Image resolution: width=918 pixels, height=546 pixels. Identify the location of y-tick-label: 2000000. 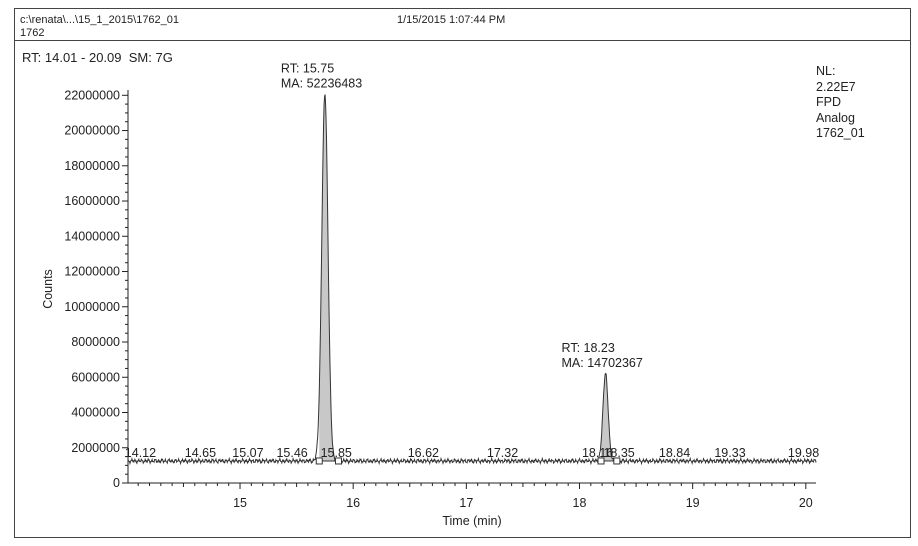
(95, 448).